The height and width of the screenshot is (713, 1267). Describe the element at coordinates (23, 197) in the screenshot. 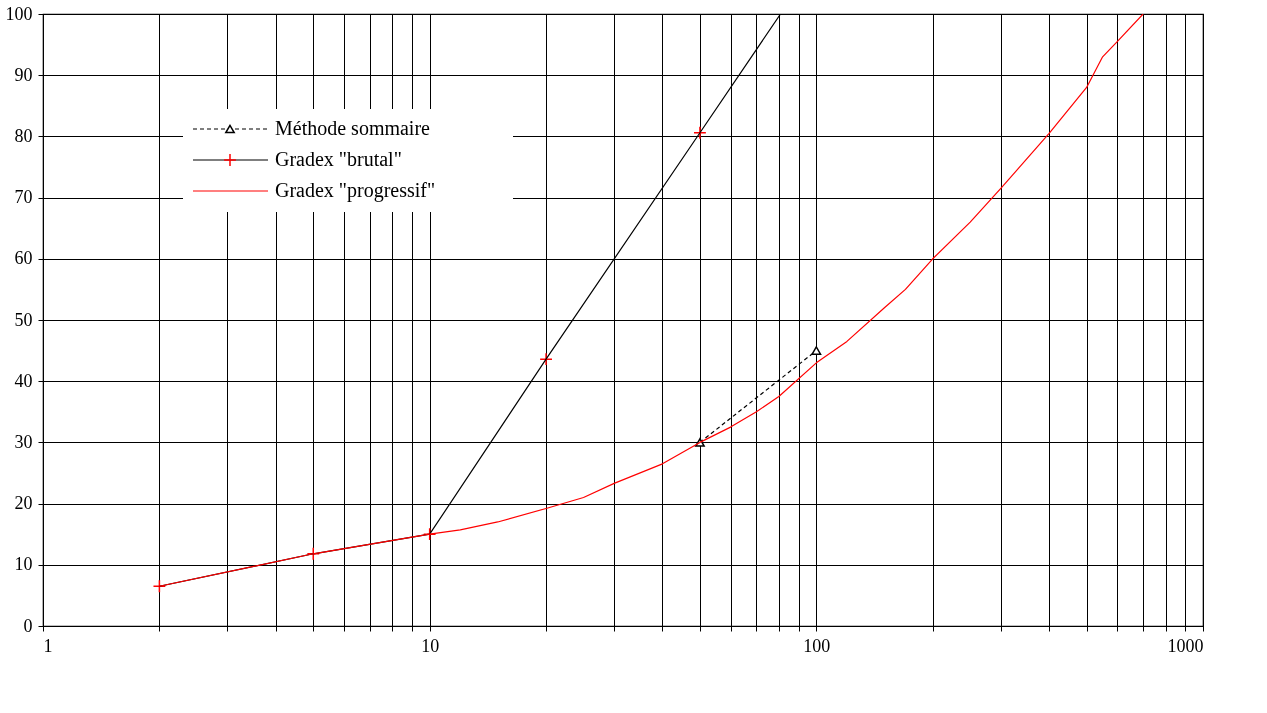

I see `y-tick-label: 70` at that location.